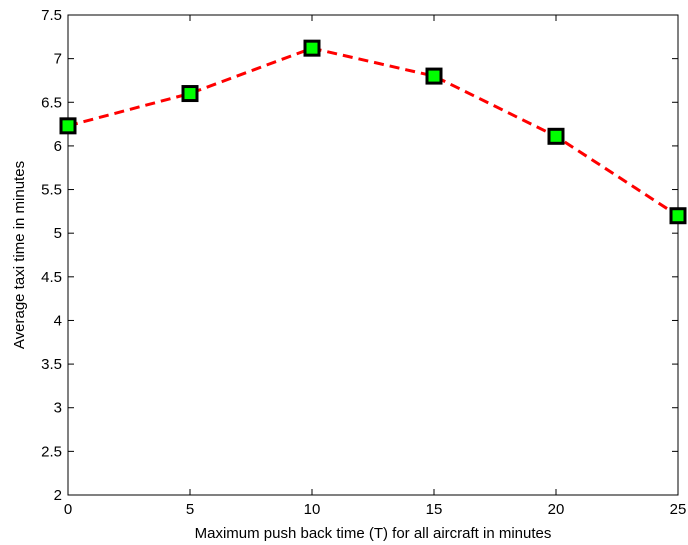 Image resolution: width=688 pixels, height=545 pixels. Describe the element at coordinates (58, 495) in the screenshot. I see `y-tick-label: 2` at that location.